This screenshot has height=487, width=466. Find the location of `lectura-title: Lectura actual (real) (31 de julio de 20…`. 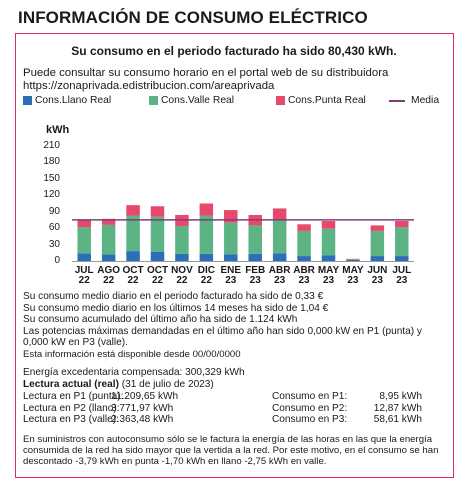

lectura-title: Lectura actual (real) (31 de julio de 20… is located at coordinates (118, 385).